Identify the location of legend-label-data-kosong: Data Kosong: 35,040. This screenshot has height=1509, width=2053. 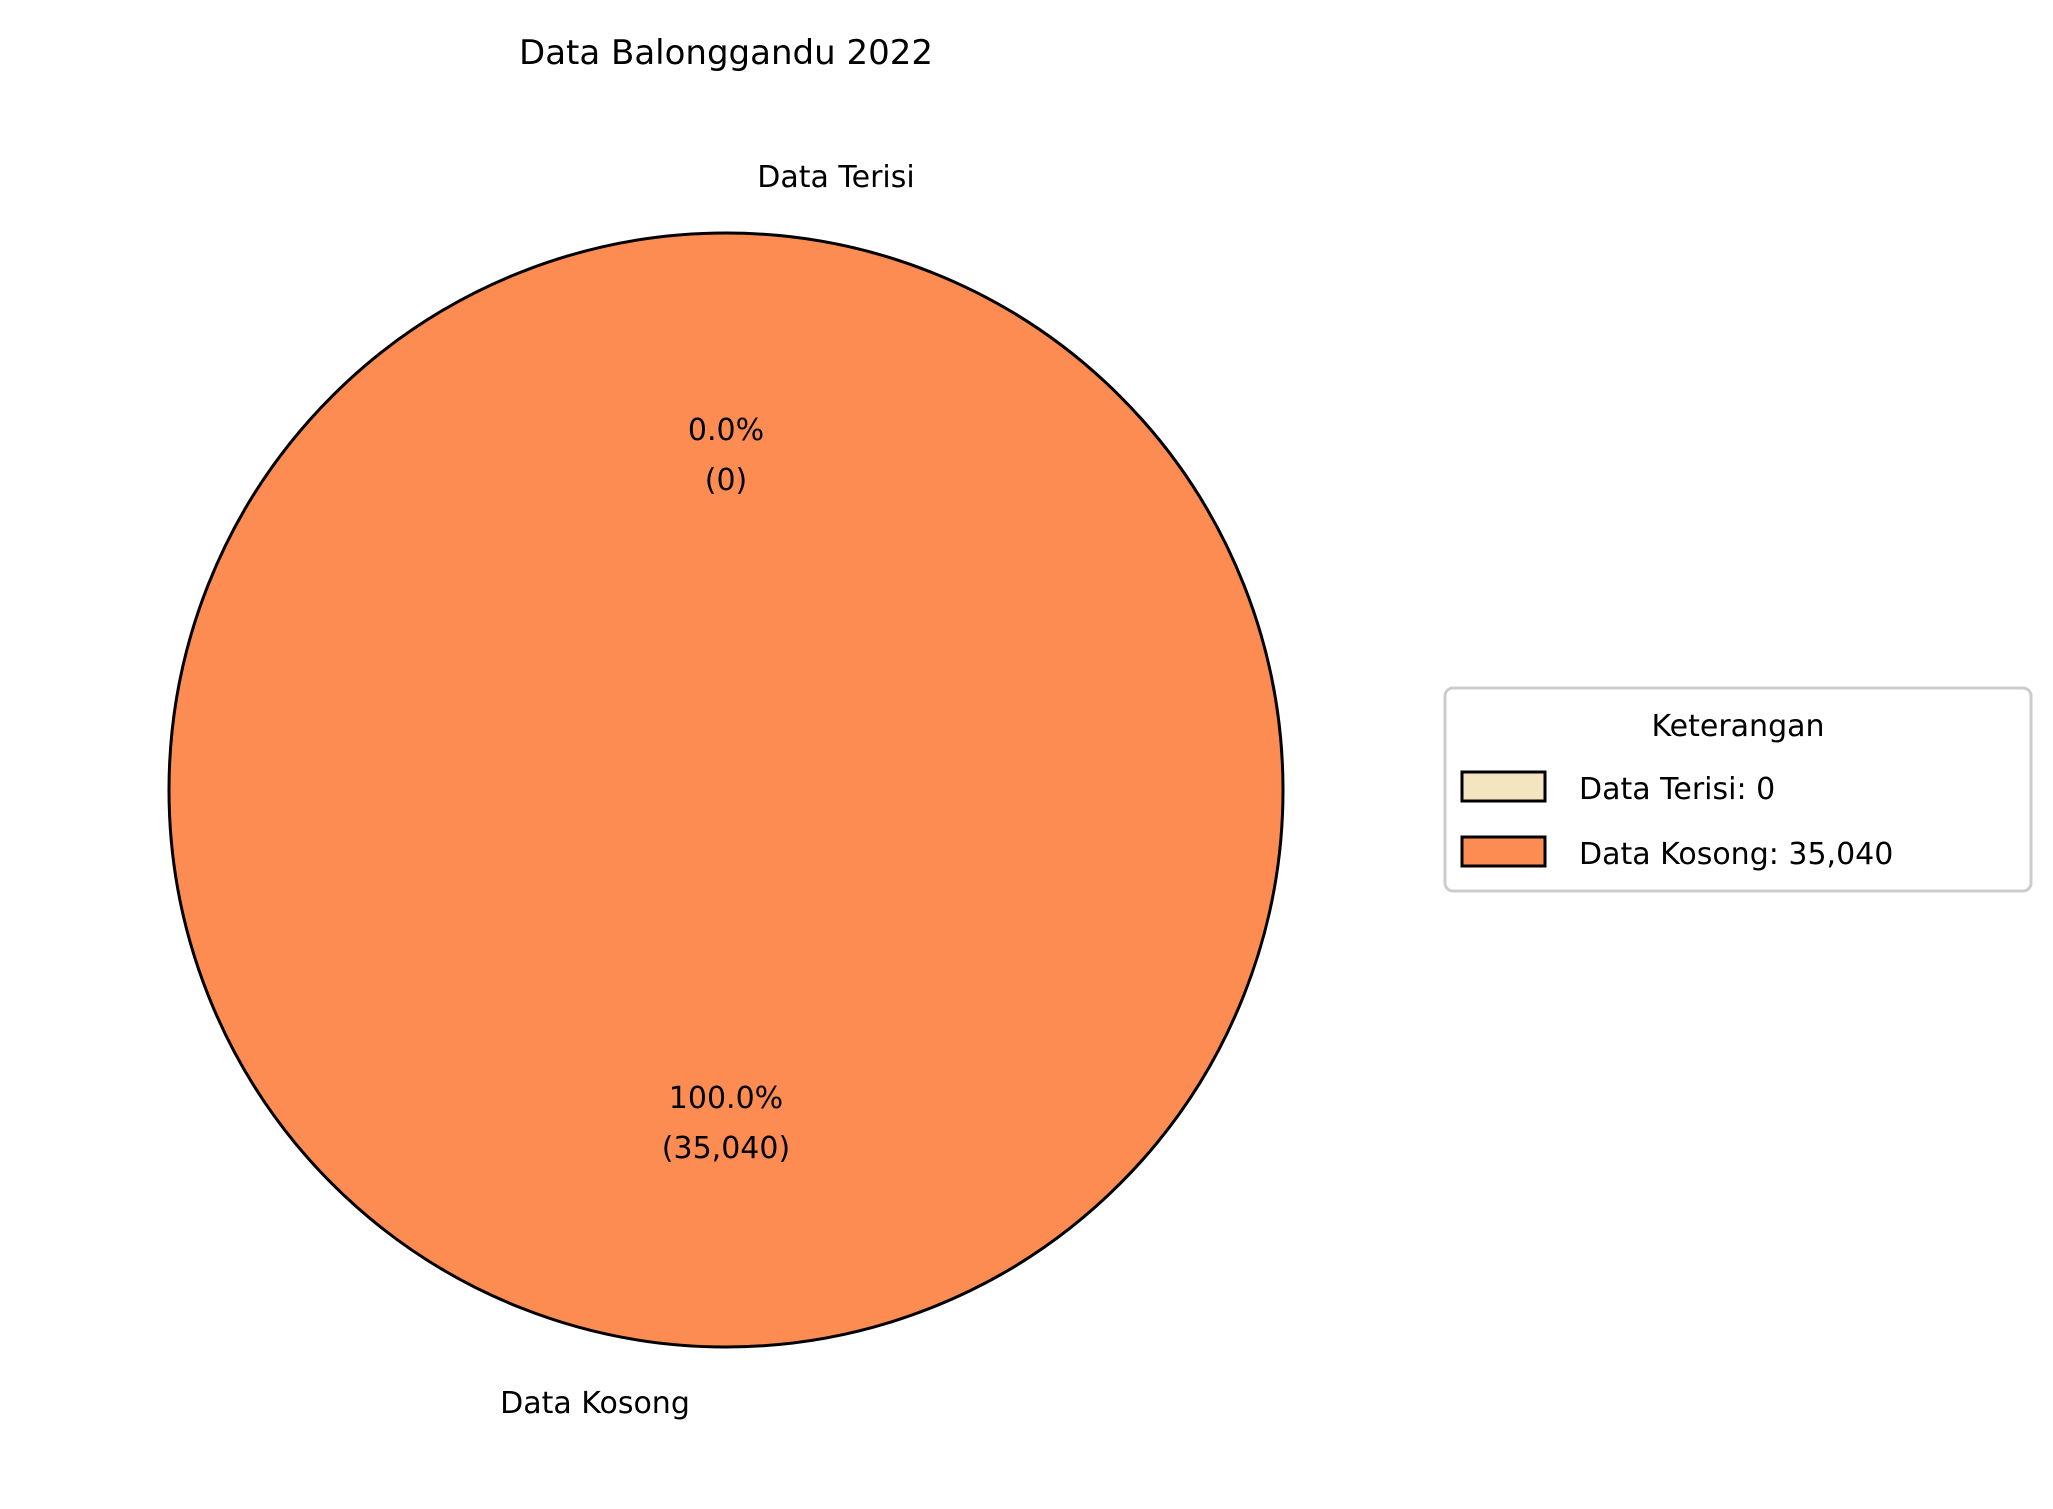
(1736, 854).